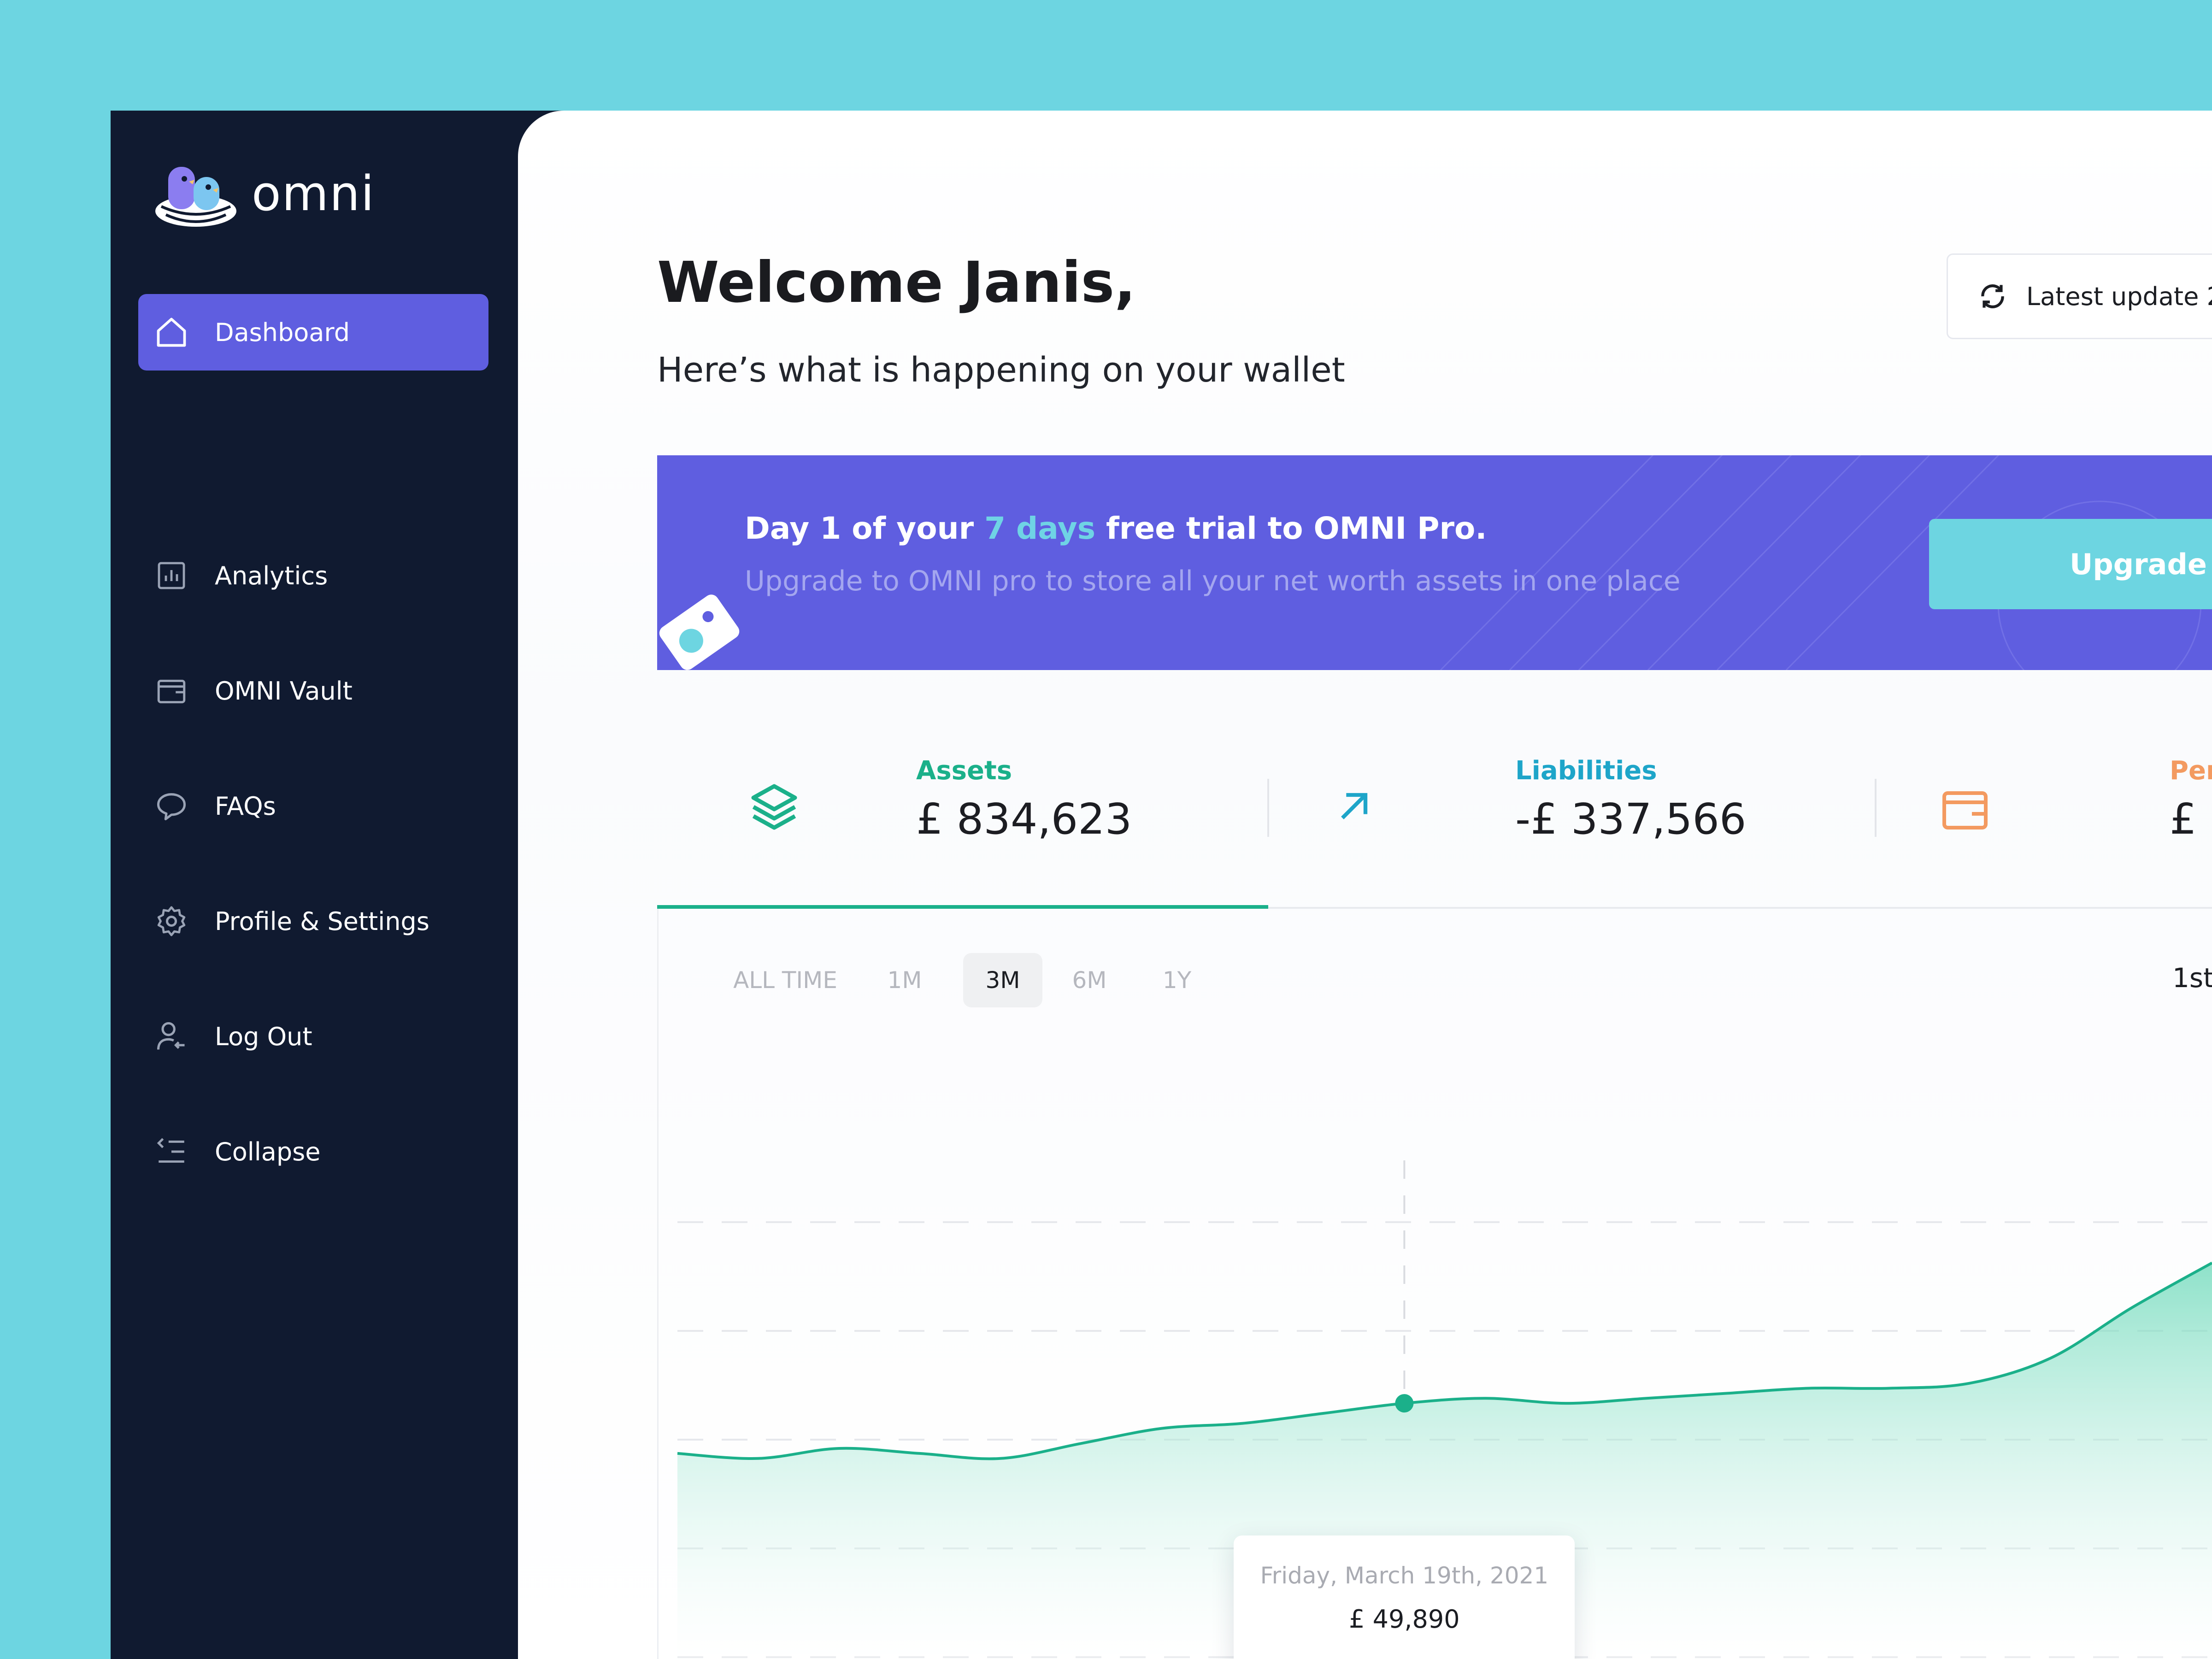  What do you see at coordinates (282, 332) in the screenshot?
I see `sidebar-item-label: Dashboard` at bounding box center [282, 332].